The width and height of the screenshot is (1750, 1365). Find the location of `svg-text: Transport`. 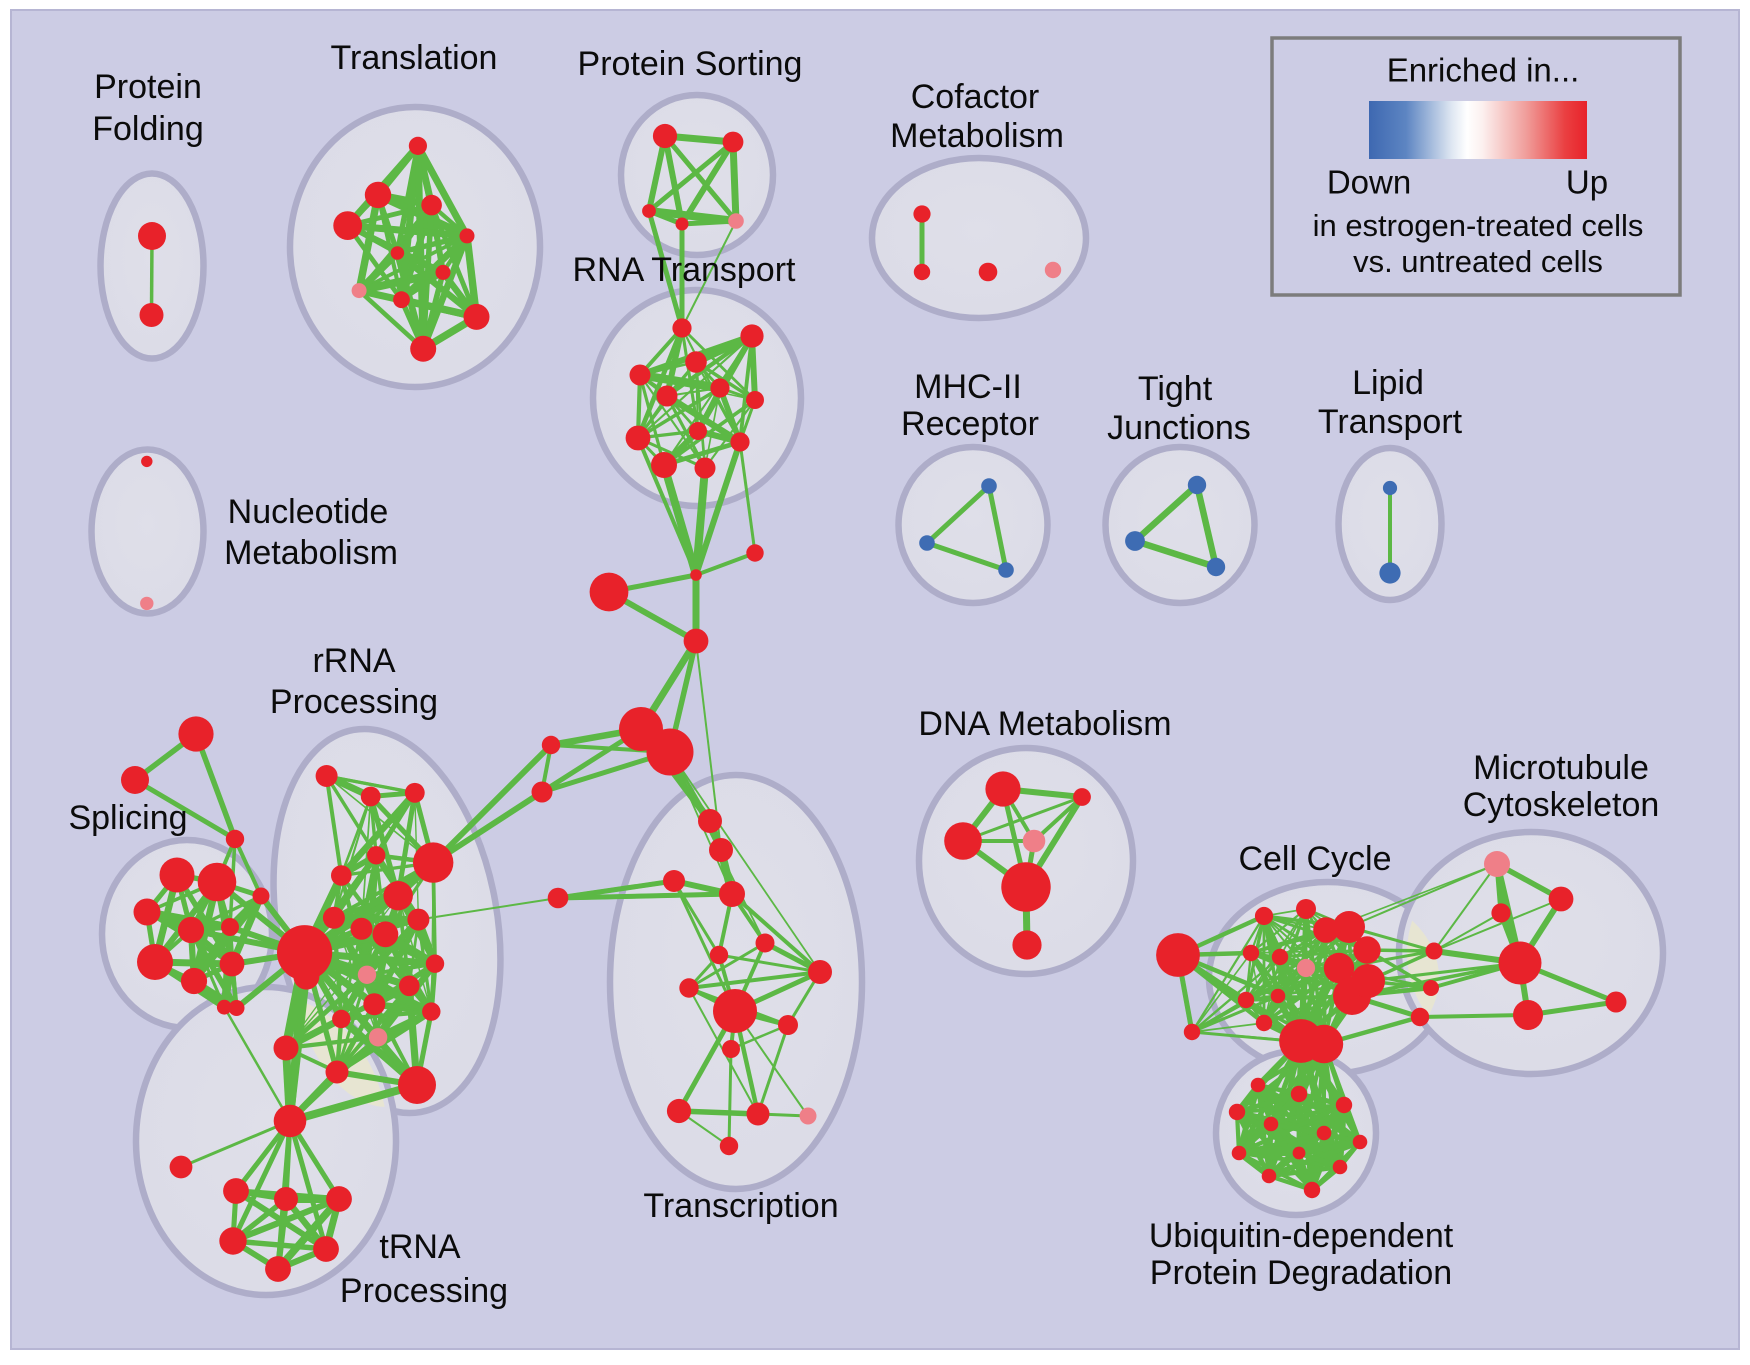

svg-text: Transport is located at coordinates (1390, 422).